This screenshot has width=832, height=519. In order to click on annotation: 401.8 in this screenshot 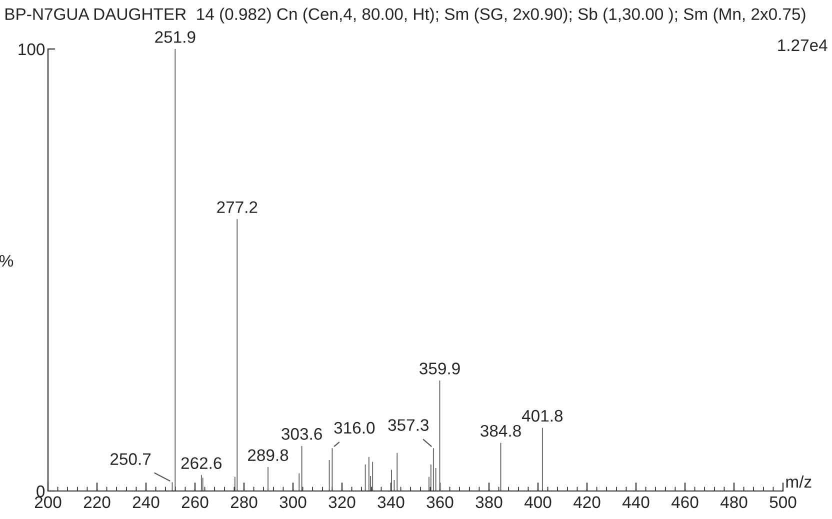, I will do `click(542, 416)`.